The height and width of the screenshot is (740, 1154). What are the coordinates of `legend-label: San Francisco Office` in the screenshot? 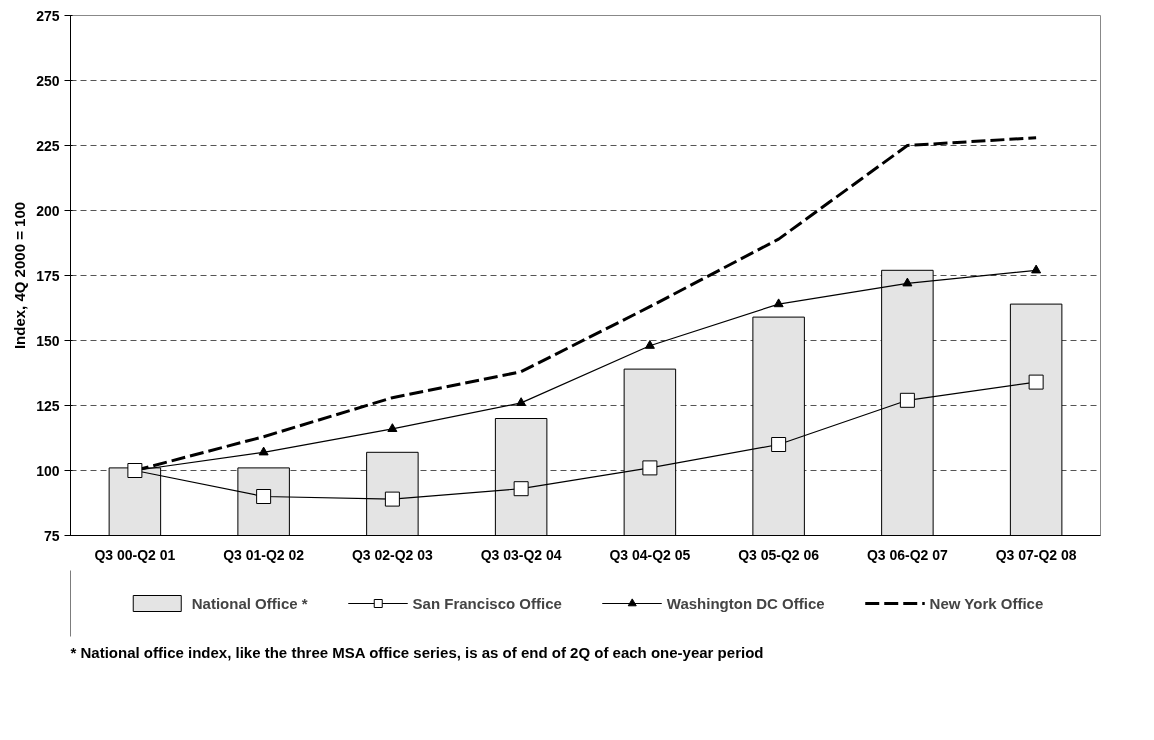 It's located at (487, 603).